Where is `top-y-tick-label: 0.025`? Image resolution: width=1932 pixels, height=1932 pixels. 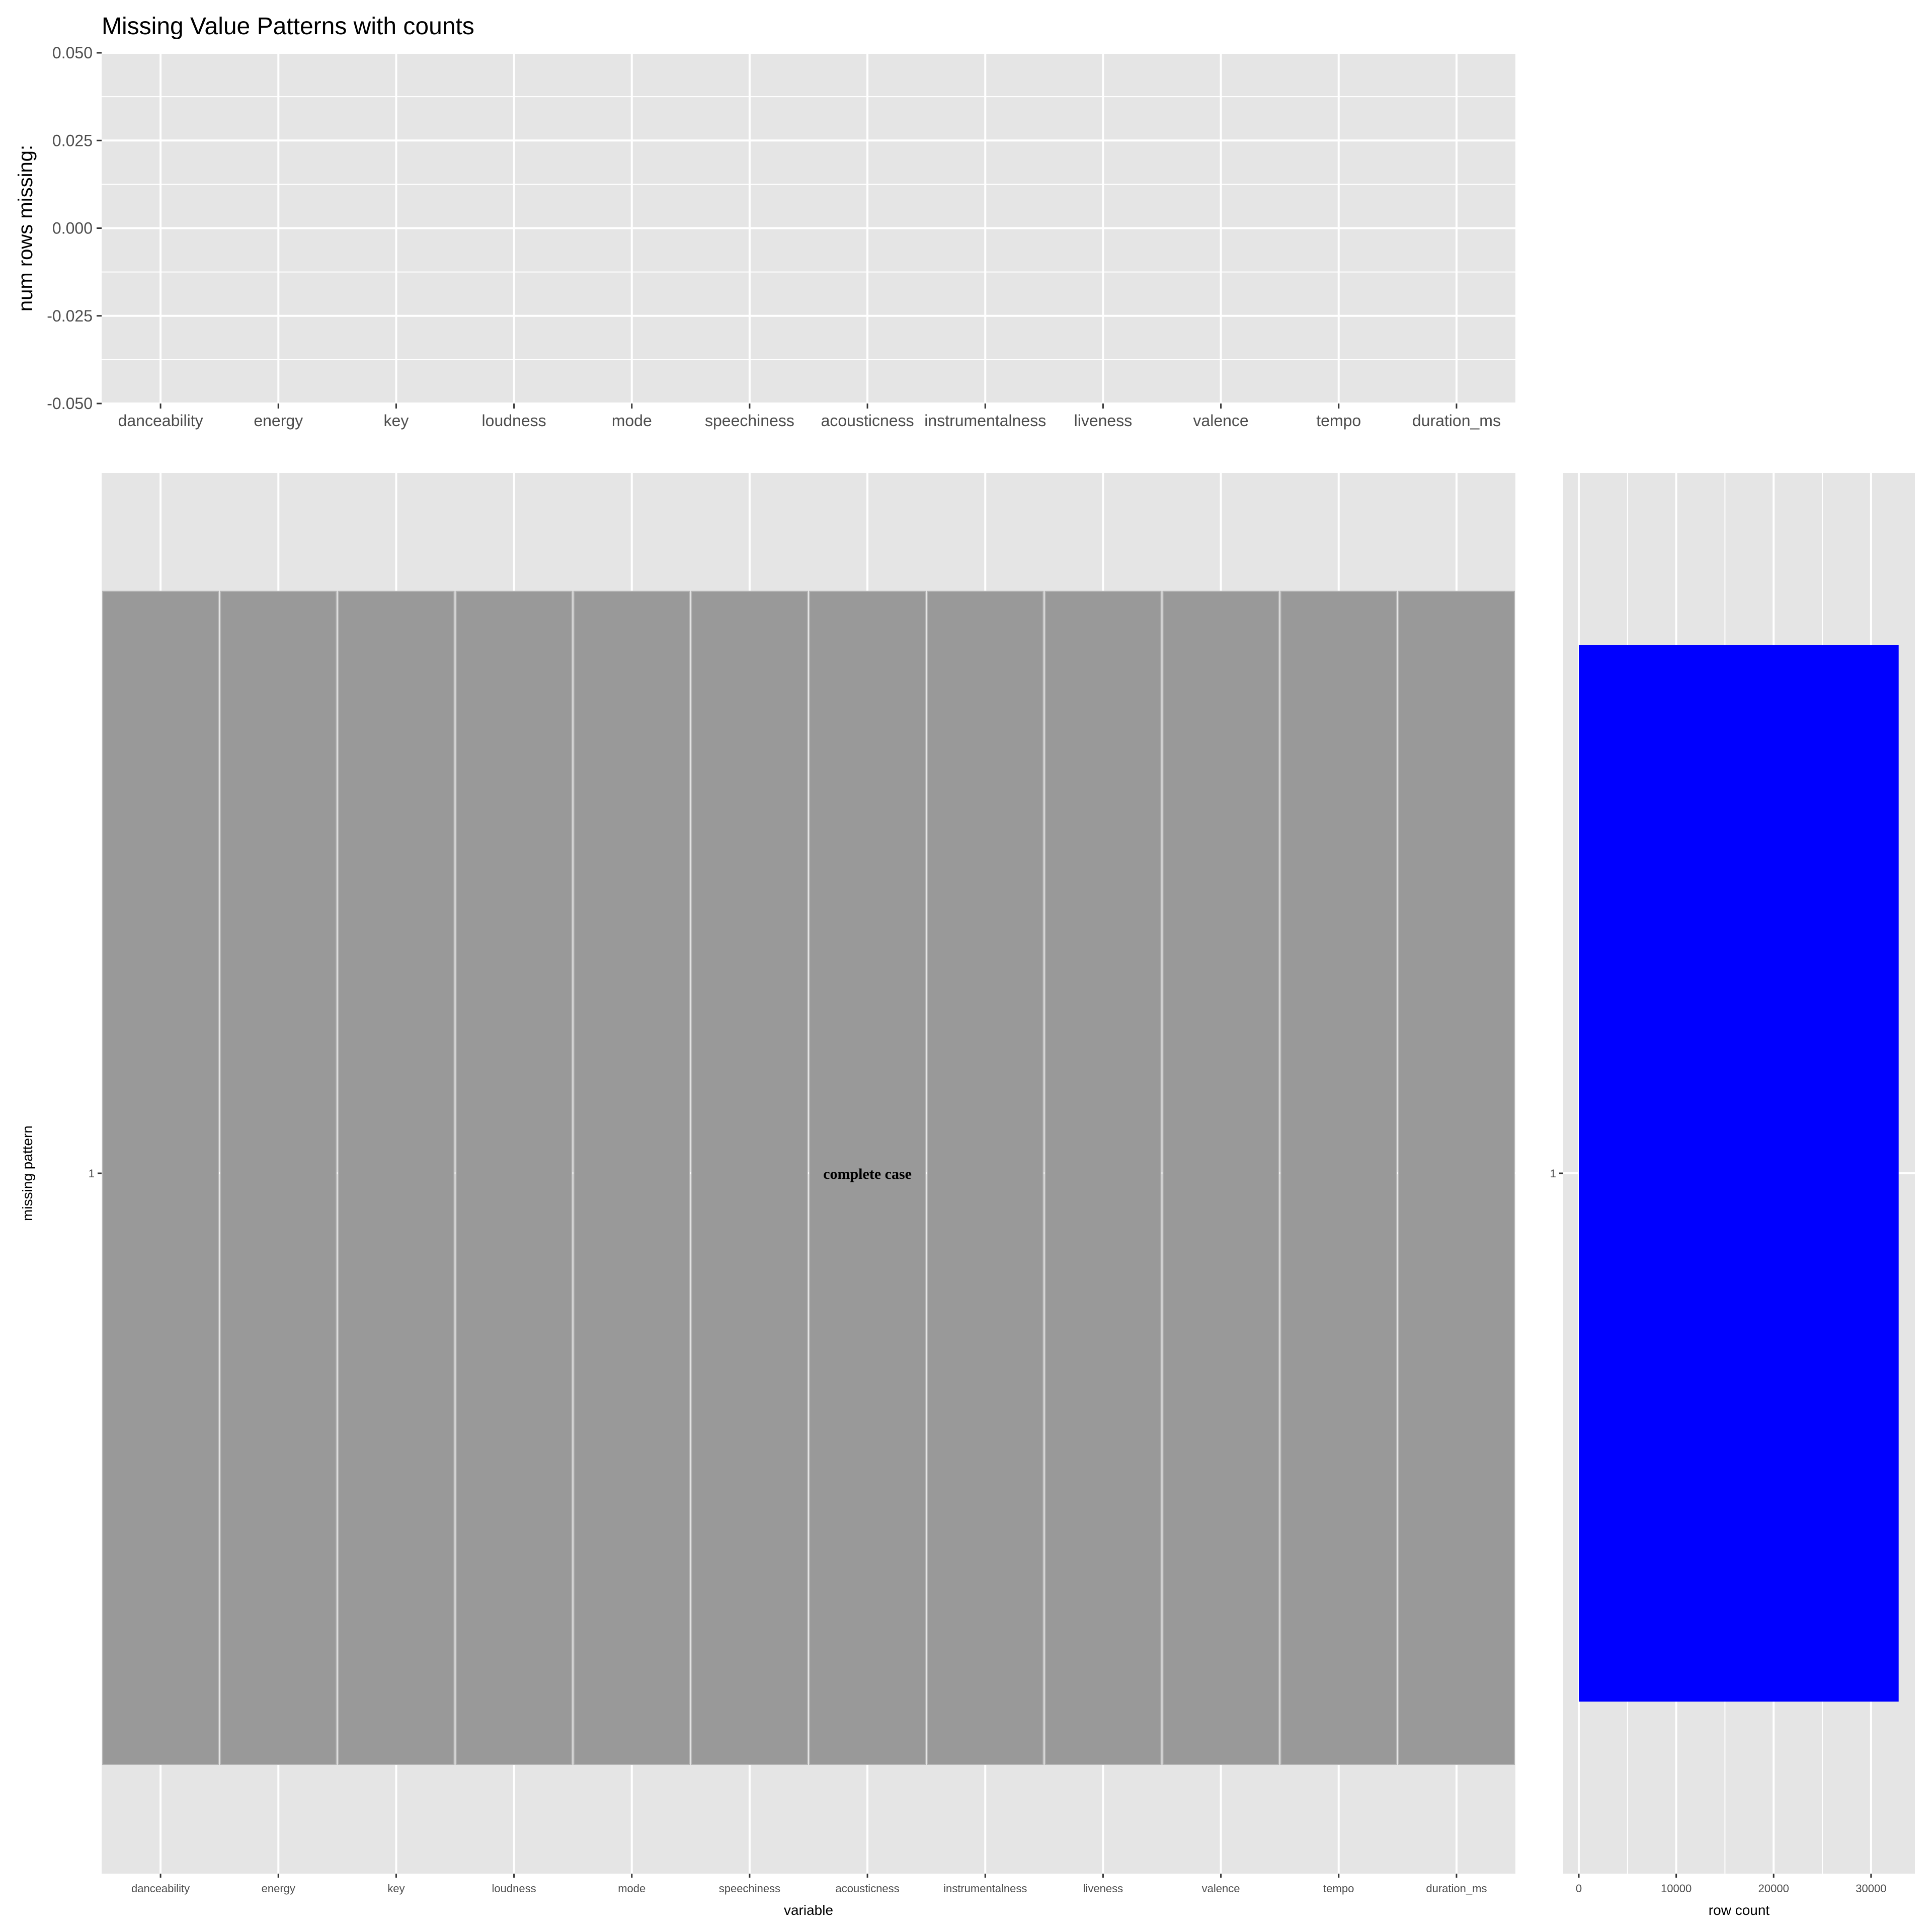 top-y-tick-label: 0.025 is located at coordinates (72, 140).